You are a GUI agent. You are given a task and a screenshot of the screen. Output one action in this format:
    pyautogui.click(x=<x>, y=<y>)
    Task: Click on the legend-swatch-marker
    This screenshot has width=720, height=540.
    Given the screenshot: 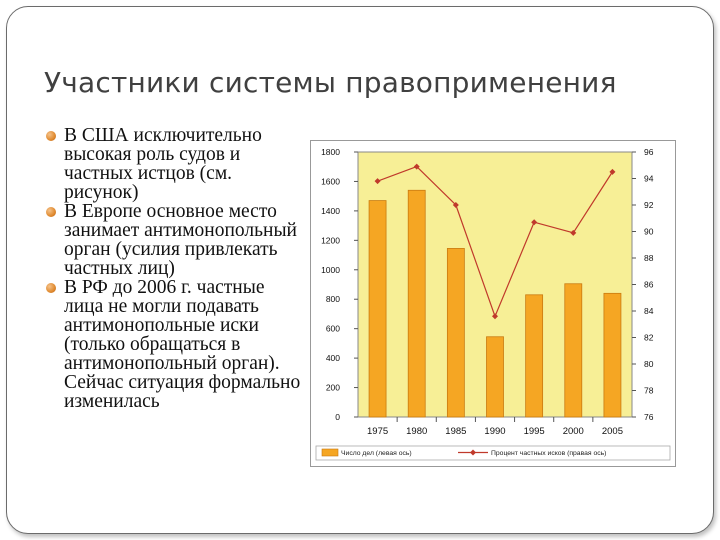 What is the action you would take?
    pyautogui.click(x=473, y=452)
    